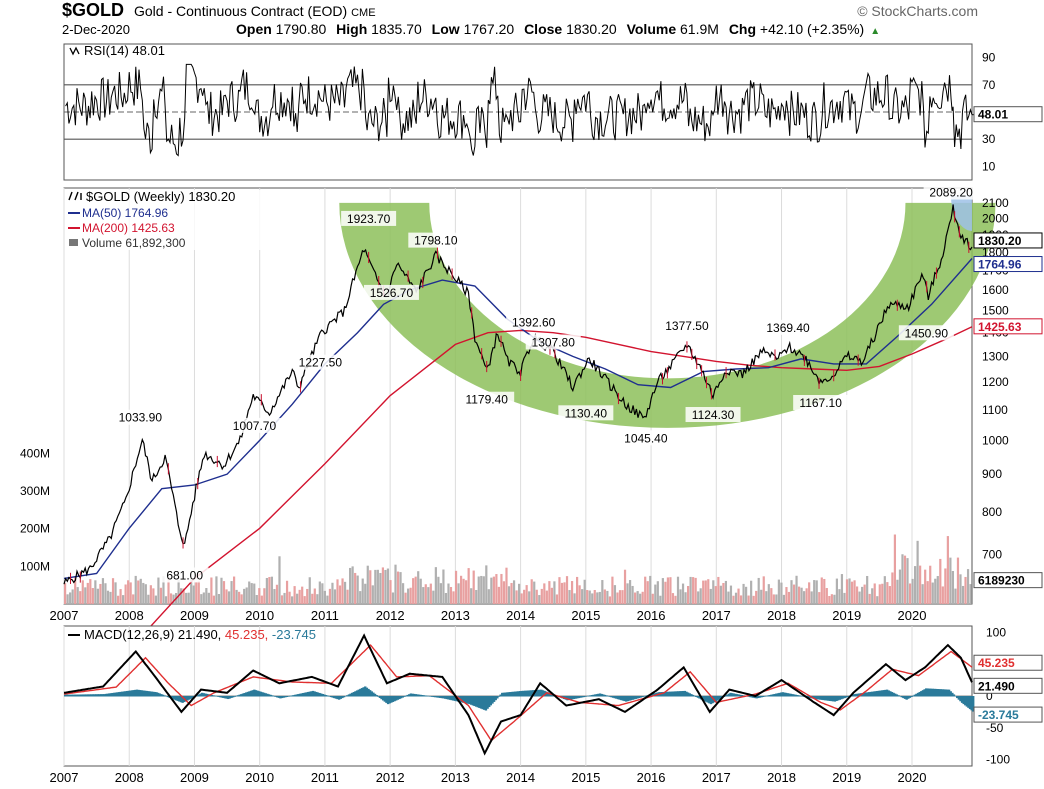 This screenshot has height=789, width=1044. Describe the element at coordinates (352, 29) in the screenshot. I see `high-label: High` at that location.